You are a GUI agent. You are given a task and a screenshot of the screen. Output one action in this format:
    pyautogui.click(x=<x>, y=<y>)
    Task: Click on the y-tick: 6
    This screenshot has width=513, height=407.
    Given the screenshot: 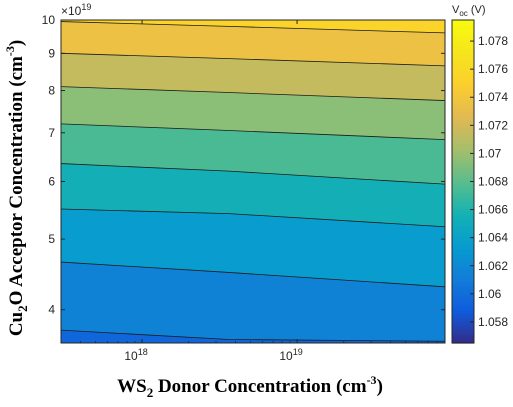 What is the action you would take?
    pyautogui.click(x=246, y=182)
    